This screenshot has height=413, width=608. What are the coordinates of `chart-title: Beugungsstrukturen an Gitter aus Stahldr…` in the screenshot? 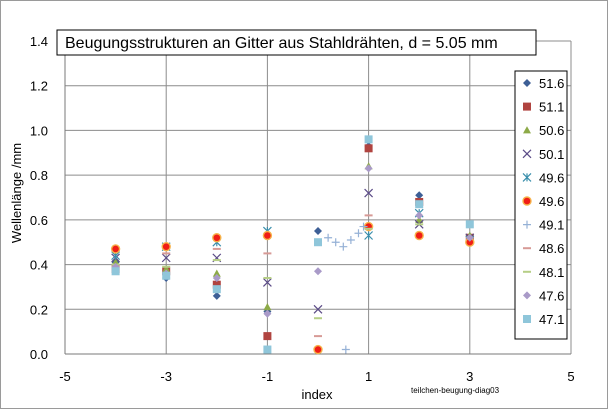 It's located at (281, 43).